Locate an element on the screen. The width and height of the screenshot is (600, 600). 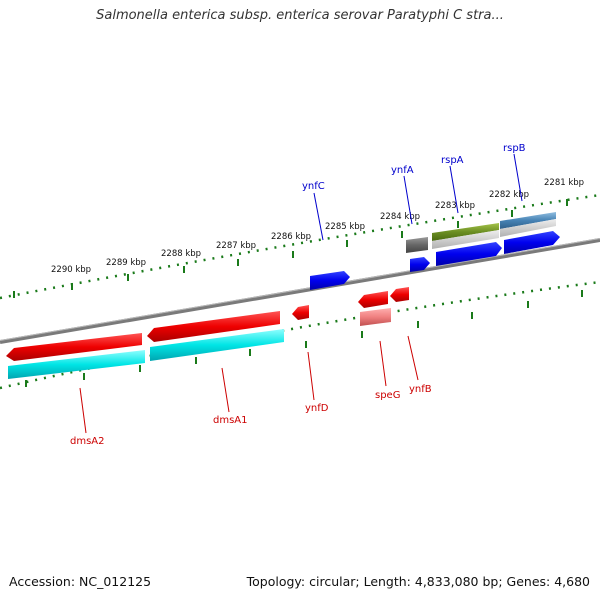
cog-bar-speG is located at coordinates (375, 317).